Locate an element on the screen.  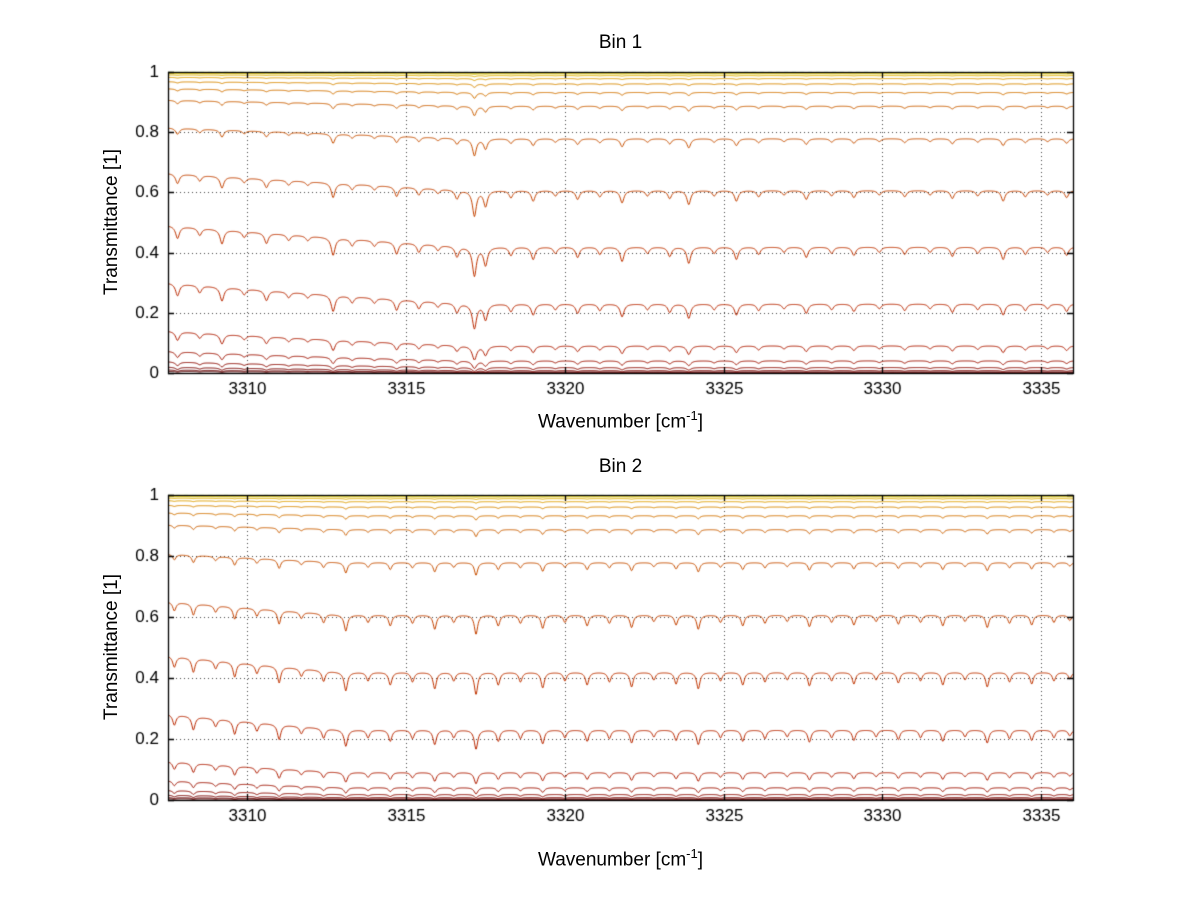
bin1-title: Bin 1 is located at coordinates (620, 42).